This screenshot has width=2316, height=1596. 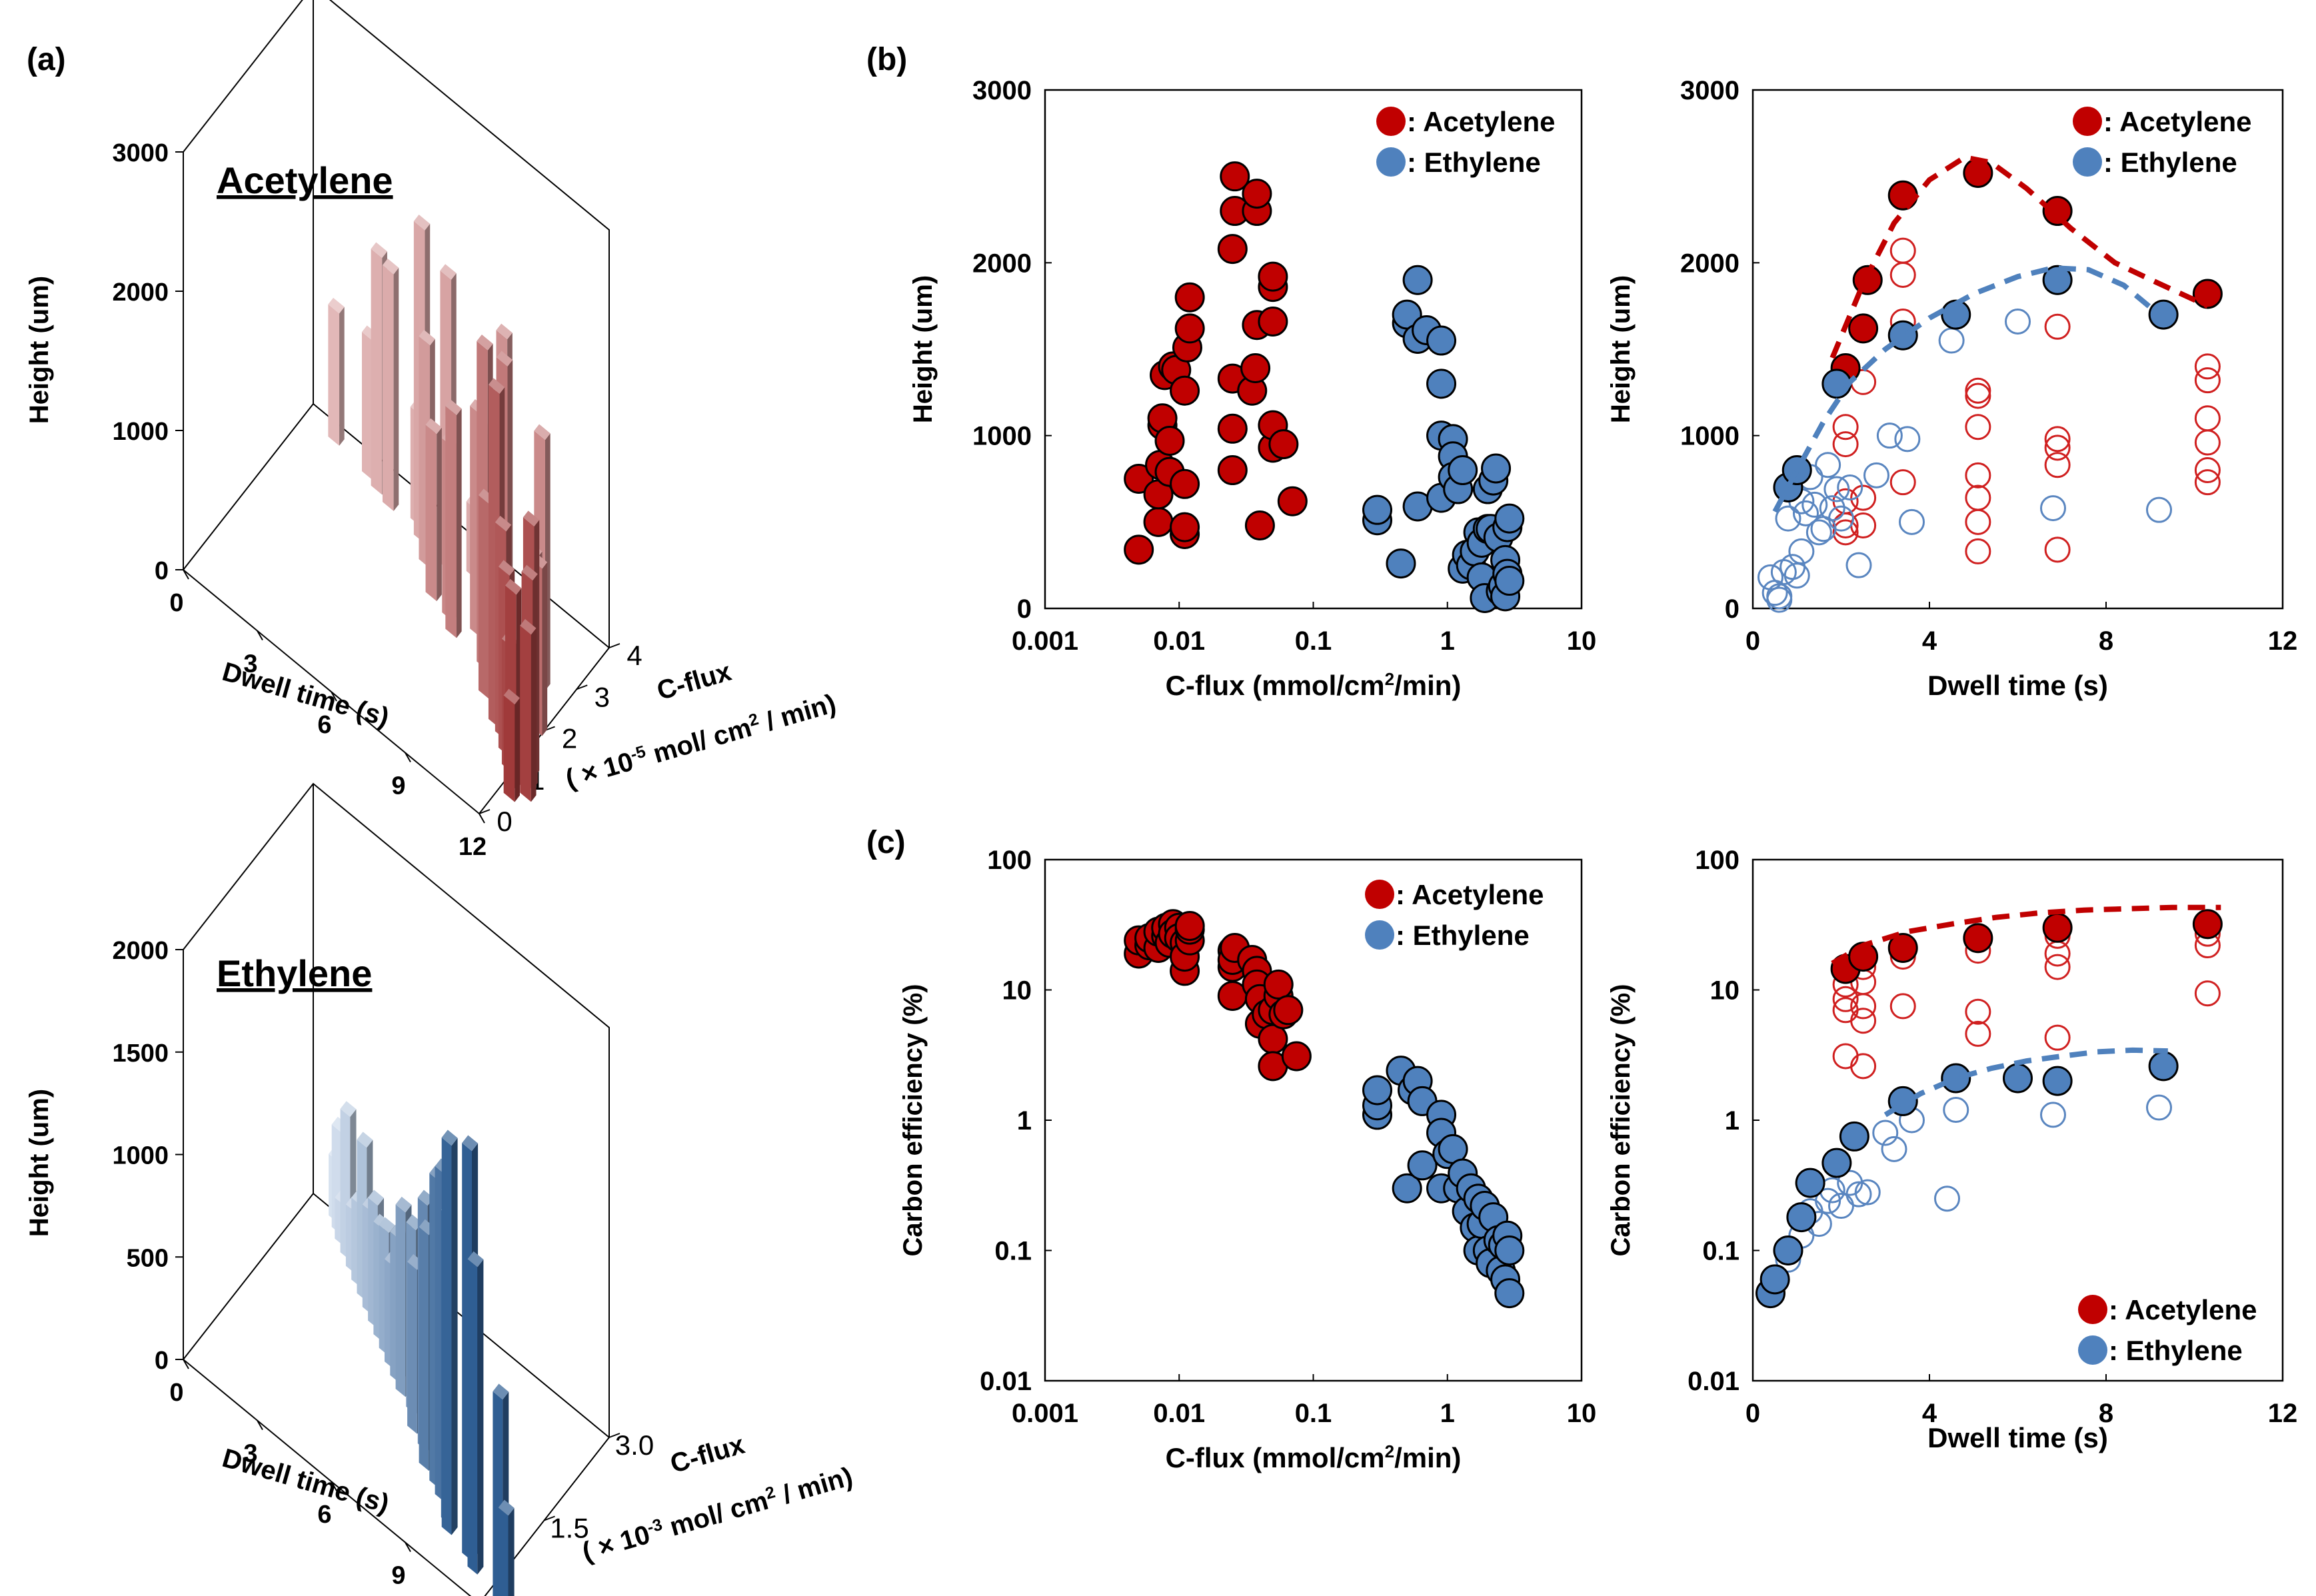 What do you see at coordinates (140, 153) in the screenshot?
I see `y-tick-label: 3000` at bounding box center [140, 153].